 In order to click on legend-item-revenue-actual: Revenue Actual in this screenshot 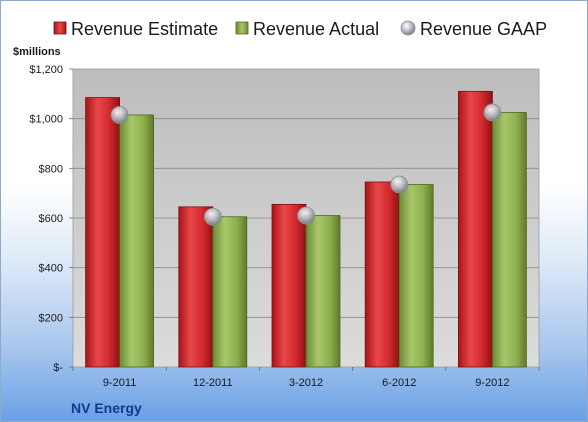, I will do `click(307, 29)`.